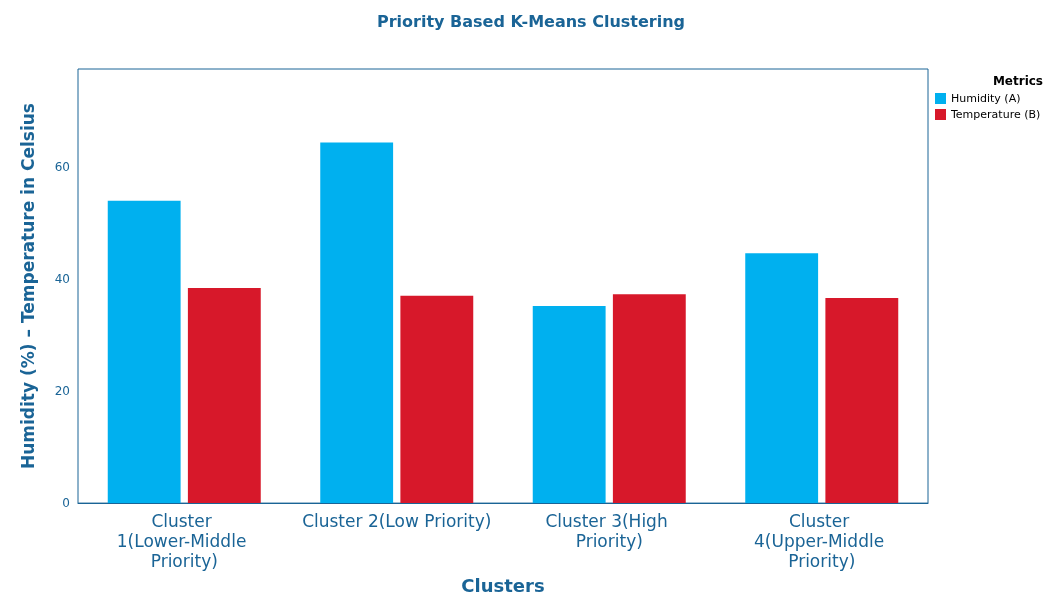 This screenshot has width=1062, height=599. I want to click on legend-label: Temperature (B), so click(995, 114).